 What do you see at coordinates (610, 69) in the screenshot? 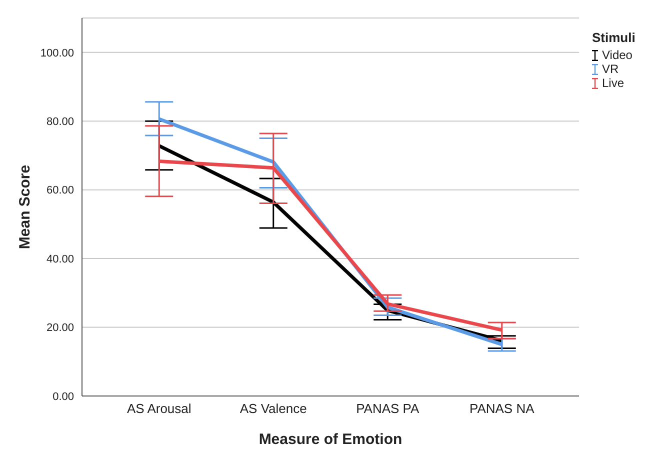
I see `legend-label: VR` at bounding box center [610, 69].